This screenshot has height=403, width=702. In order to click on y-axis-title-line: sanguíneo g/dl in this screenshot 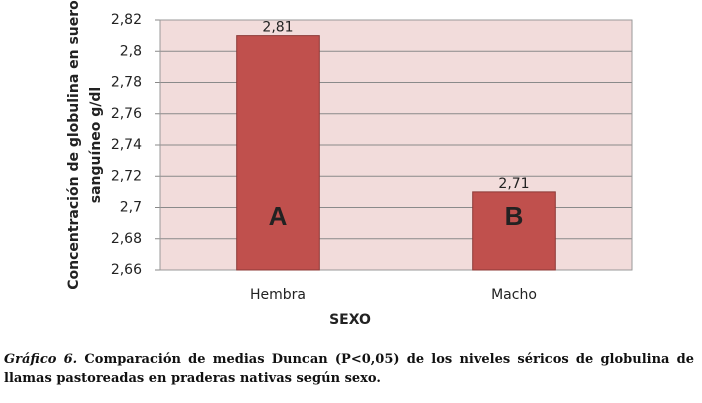, I will do `click(96, 145)`.